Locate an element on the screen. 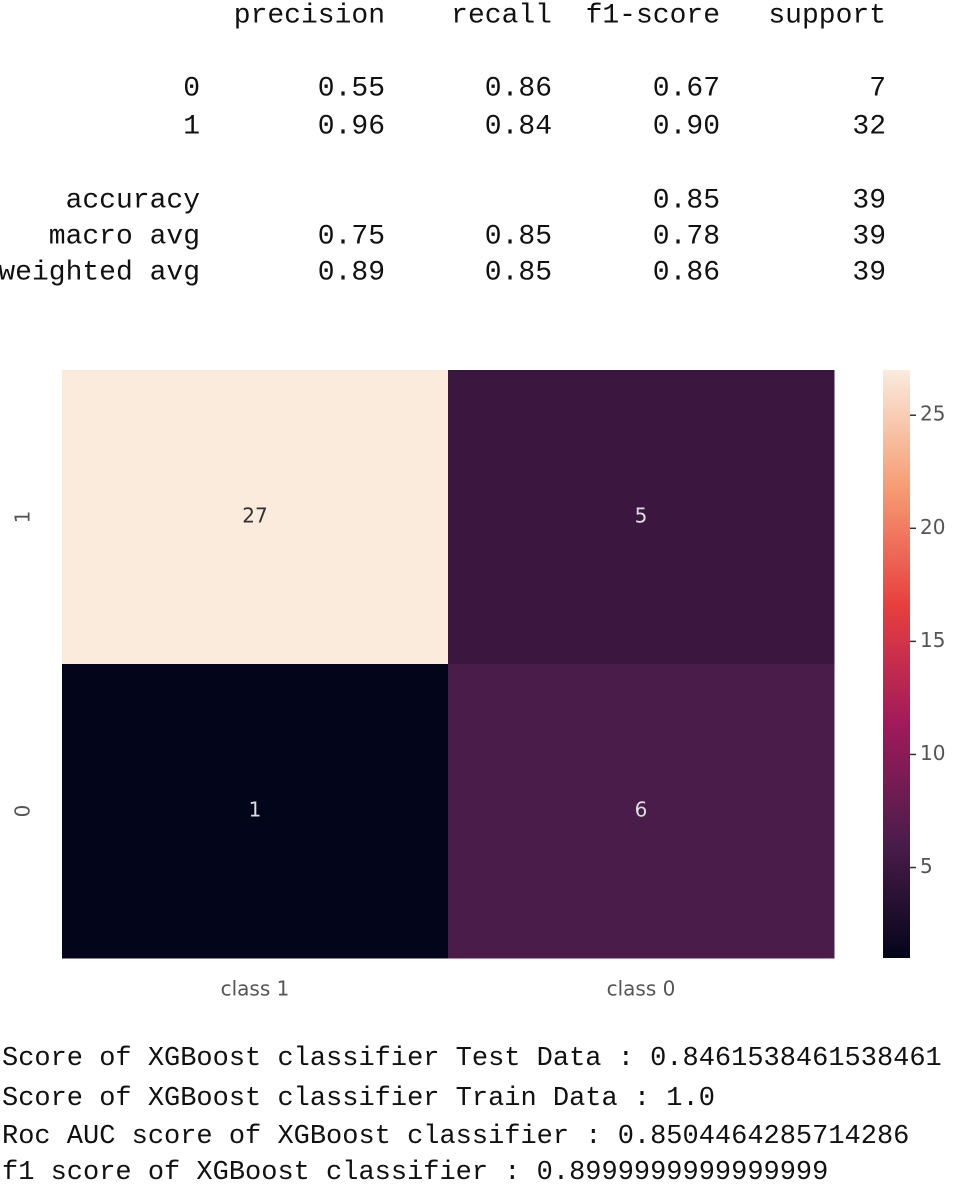 The height and width of the screenshot is (1187, 975). report-header: f1-score is located at coordinates (653, 15).